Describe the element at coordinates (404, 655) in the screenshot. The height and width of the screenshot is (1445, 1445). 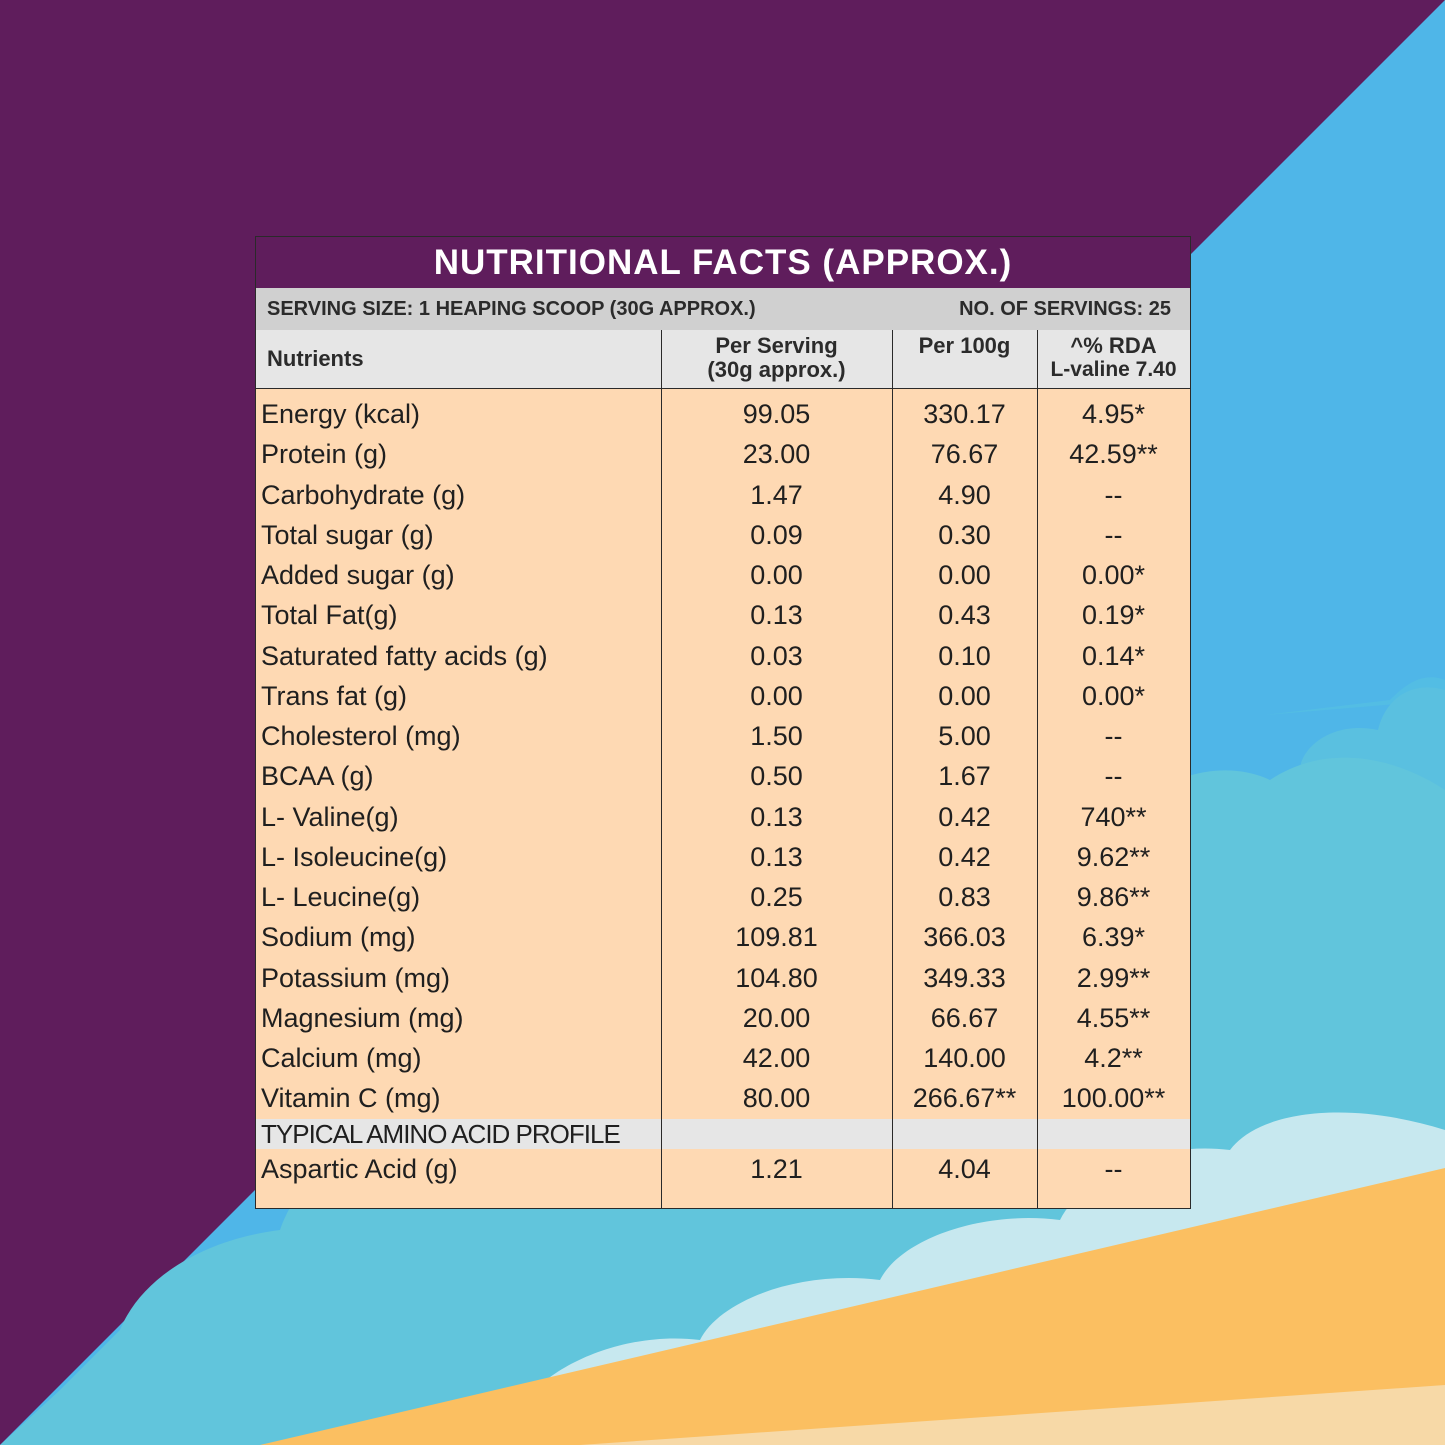
I see `nutrient-name: Saturated fatty acids (g)` at that location.